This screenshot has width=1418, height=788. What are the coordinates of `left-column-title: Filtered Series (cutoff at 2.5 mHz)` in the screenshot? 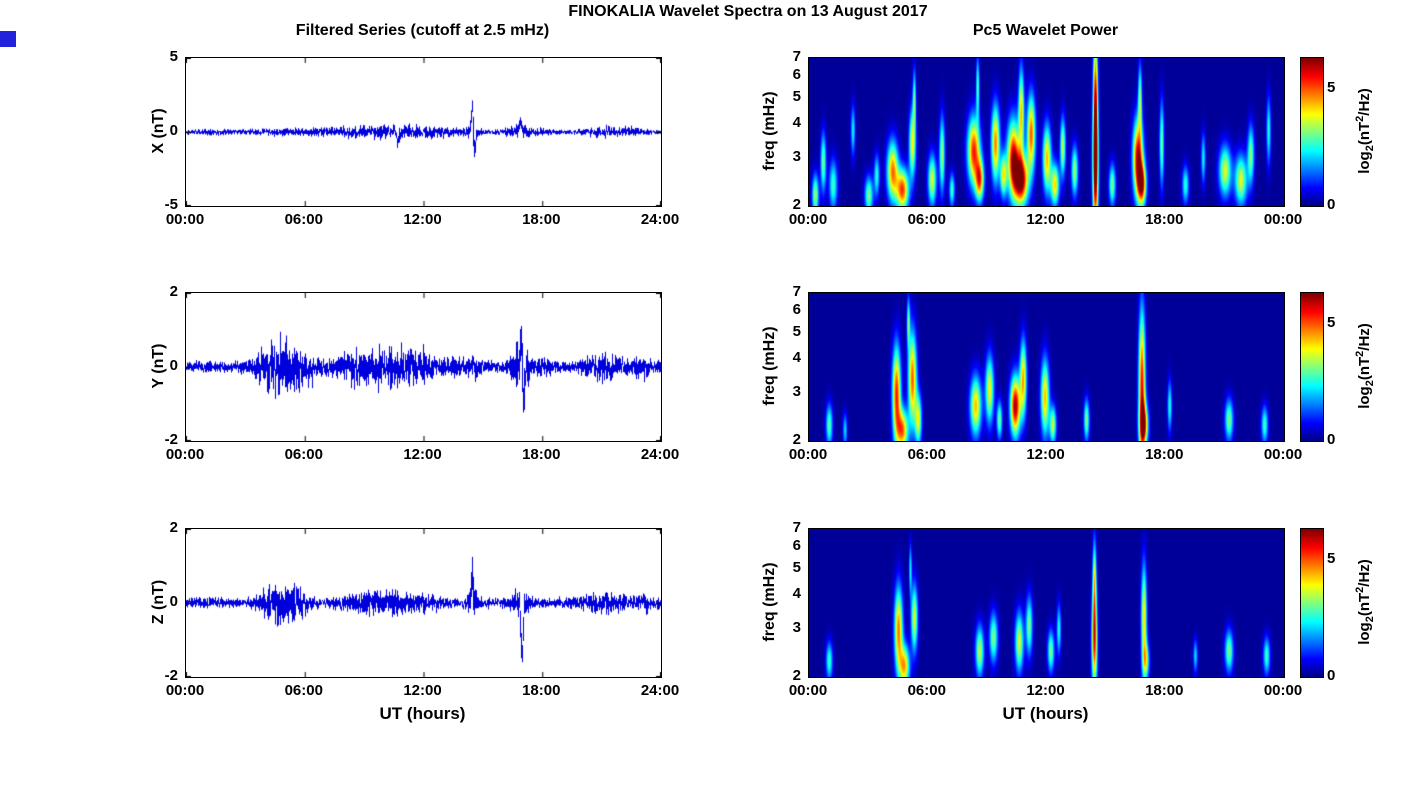 It's located at (422, 30).